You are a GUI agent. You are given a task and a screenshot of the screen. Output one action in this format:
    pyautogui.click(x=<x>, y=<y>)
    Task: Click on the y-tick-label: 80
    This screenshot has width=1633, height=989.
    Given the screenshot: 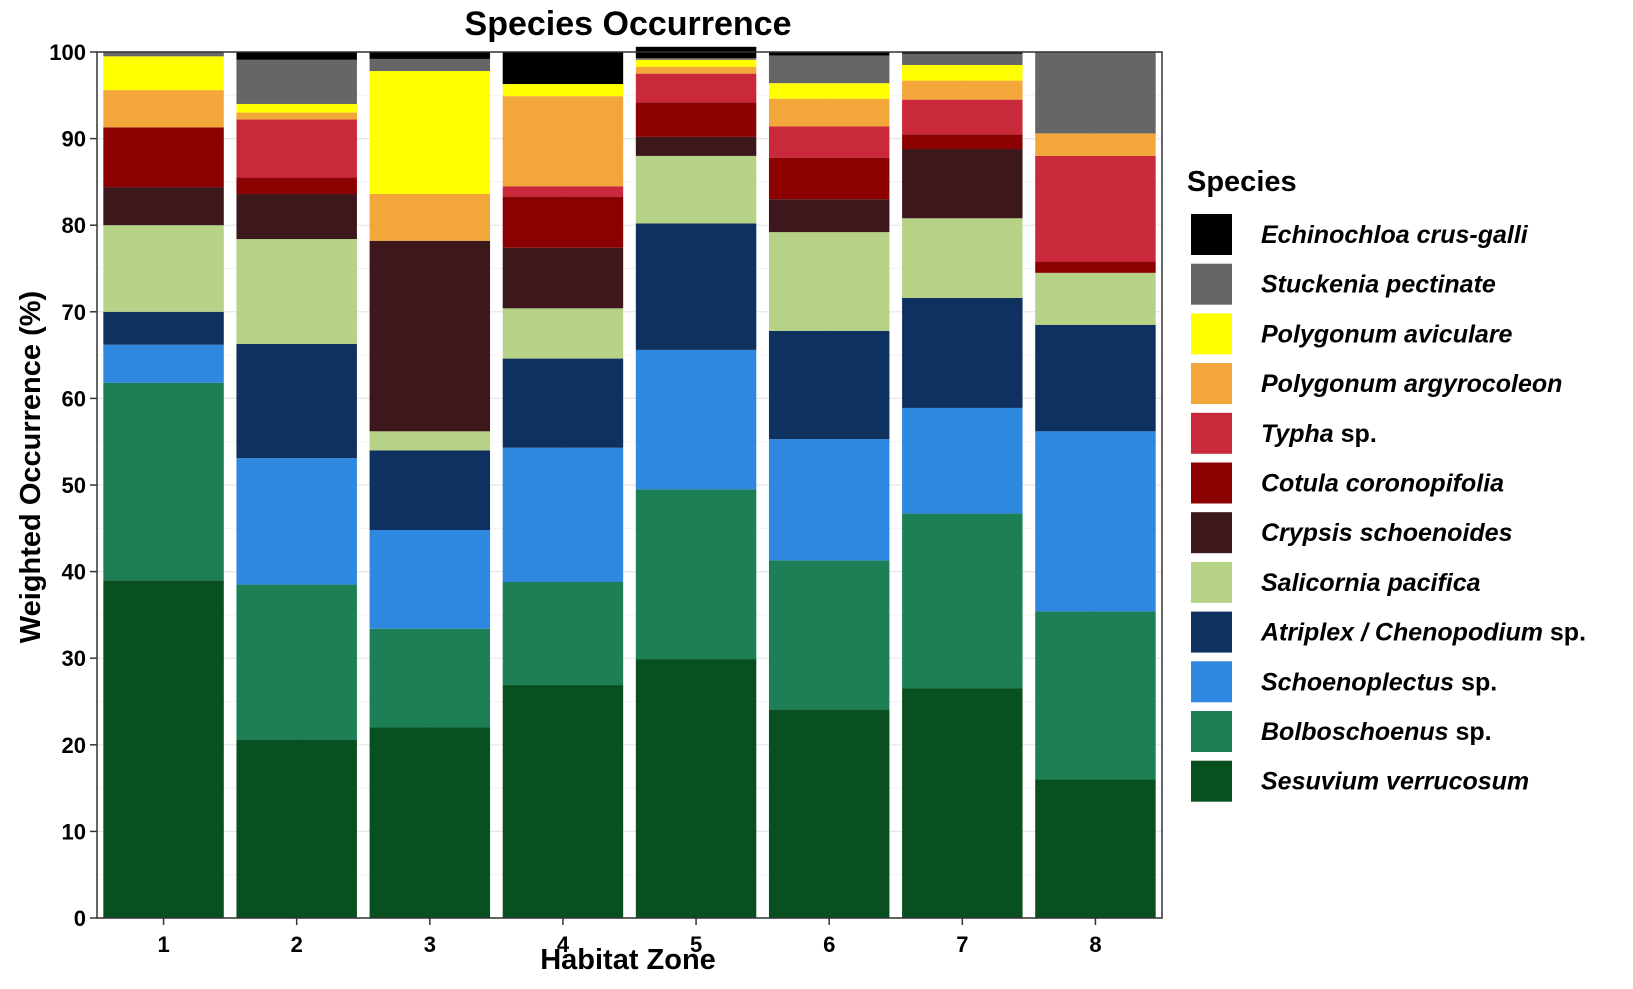 What is the action you would take?
    pyautogui.click(x=74, y=225)
    